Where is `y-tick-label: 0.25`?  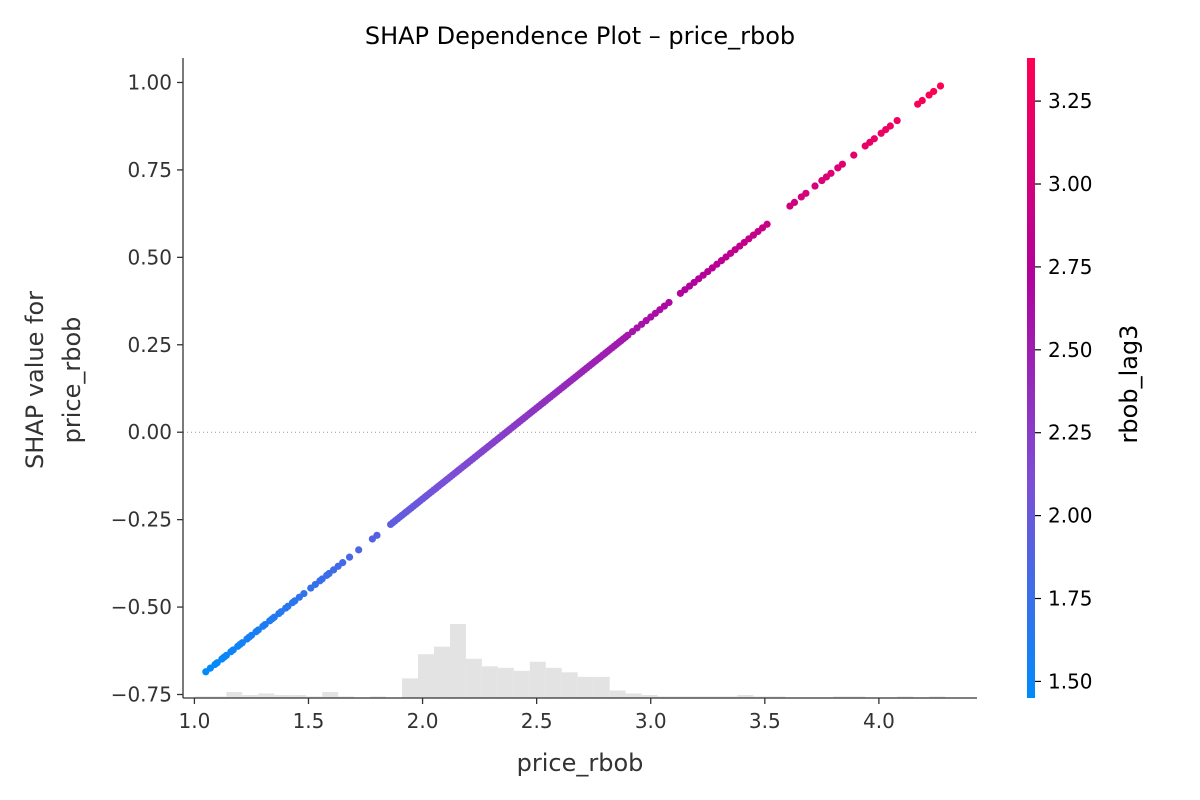 y-tick-label: 0.25 is located at coordinates (149, 345).